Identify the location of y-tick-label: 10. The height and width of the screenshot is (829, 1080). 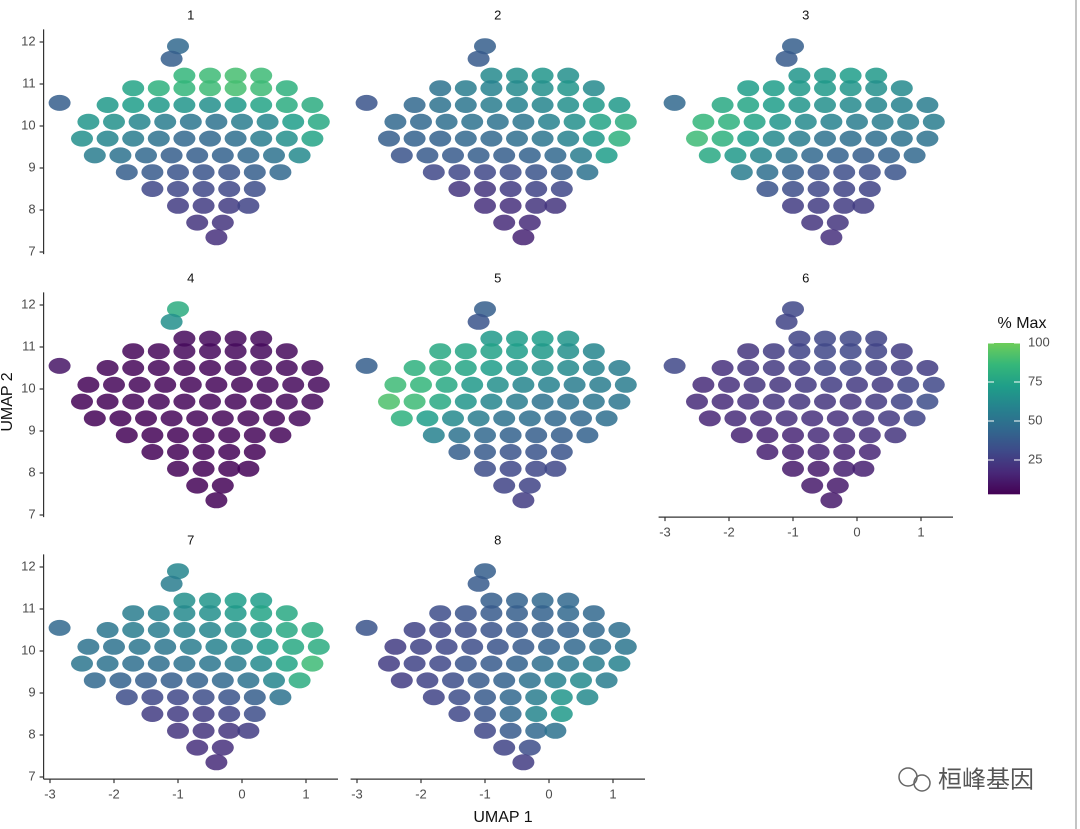
(28, 124).